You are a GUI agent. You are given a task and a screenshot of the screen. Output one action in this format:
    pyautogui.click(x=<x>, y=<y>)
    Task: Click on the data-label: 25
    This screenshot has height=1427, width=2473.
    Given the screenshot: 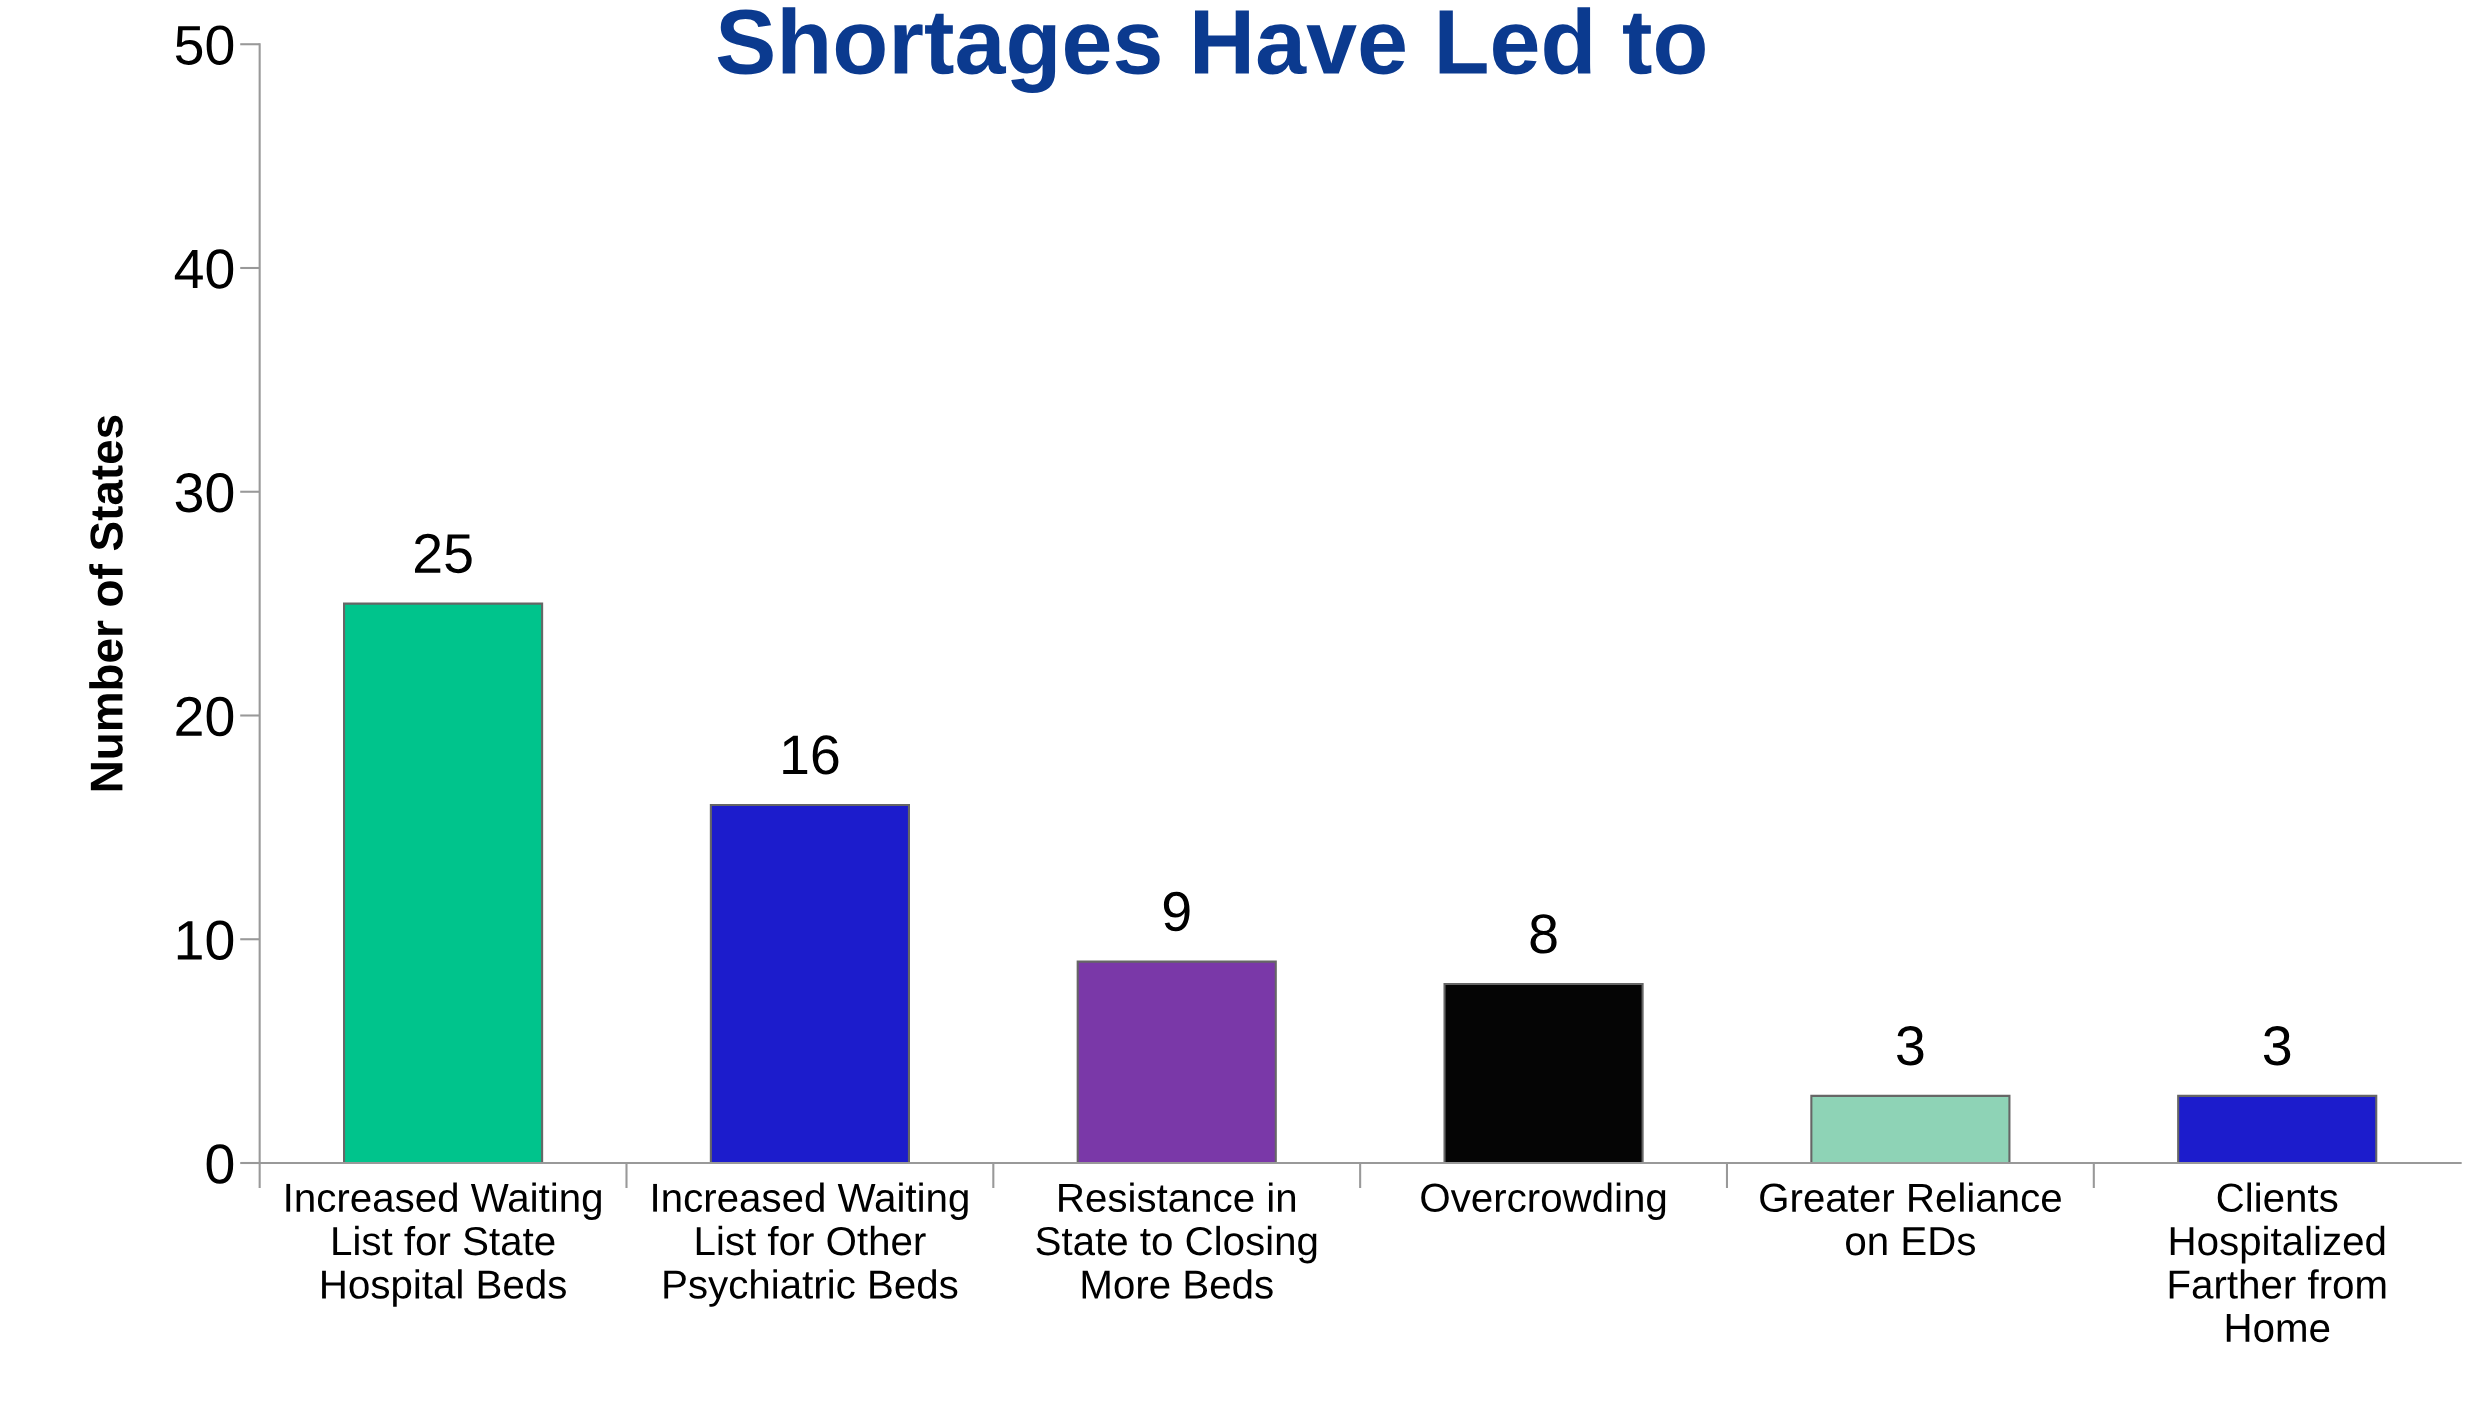 What is the action you would take?
    pyautogui.click(x=443, y=553)
    